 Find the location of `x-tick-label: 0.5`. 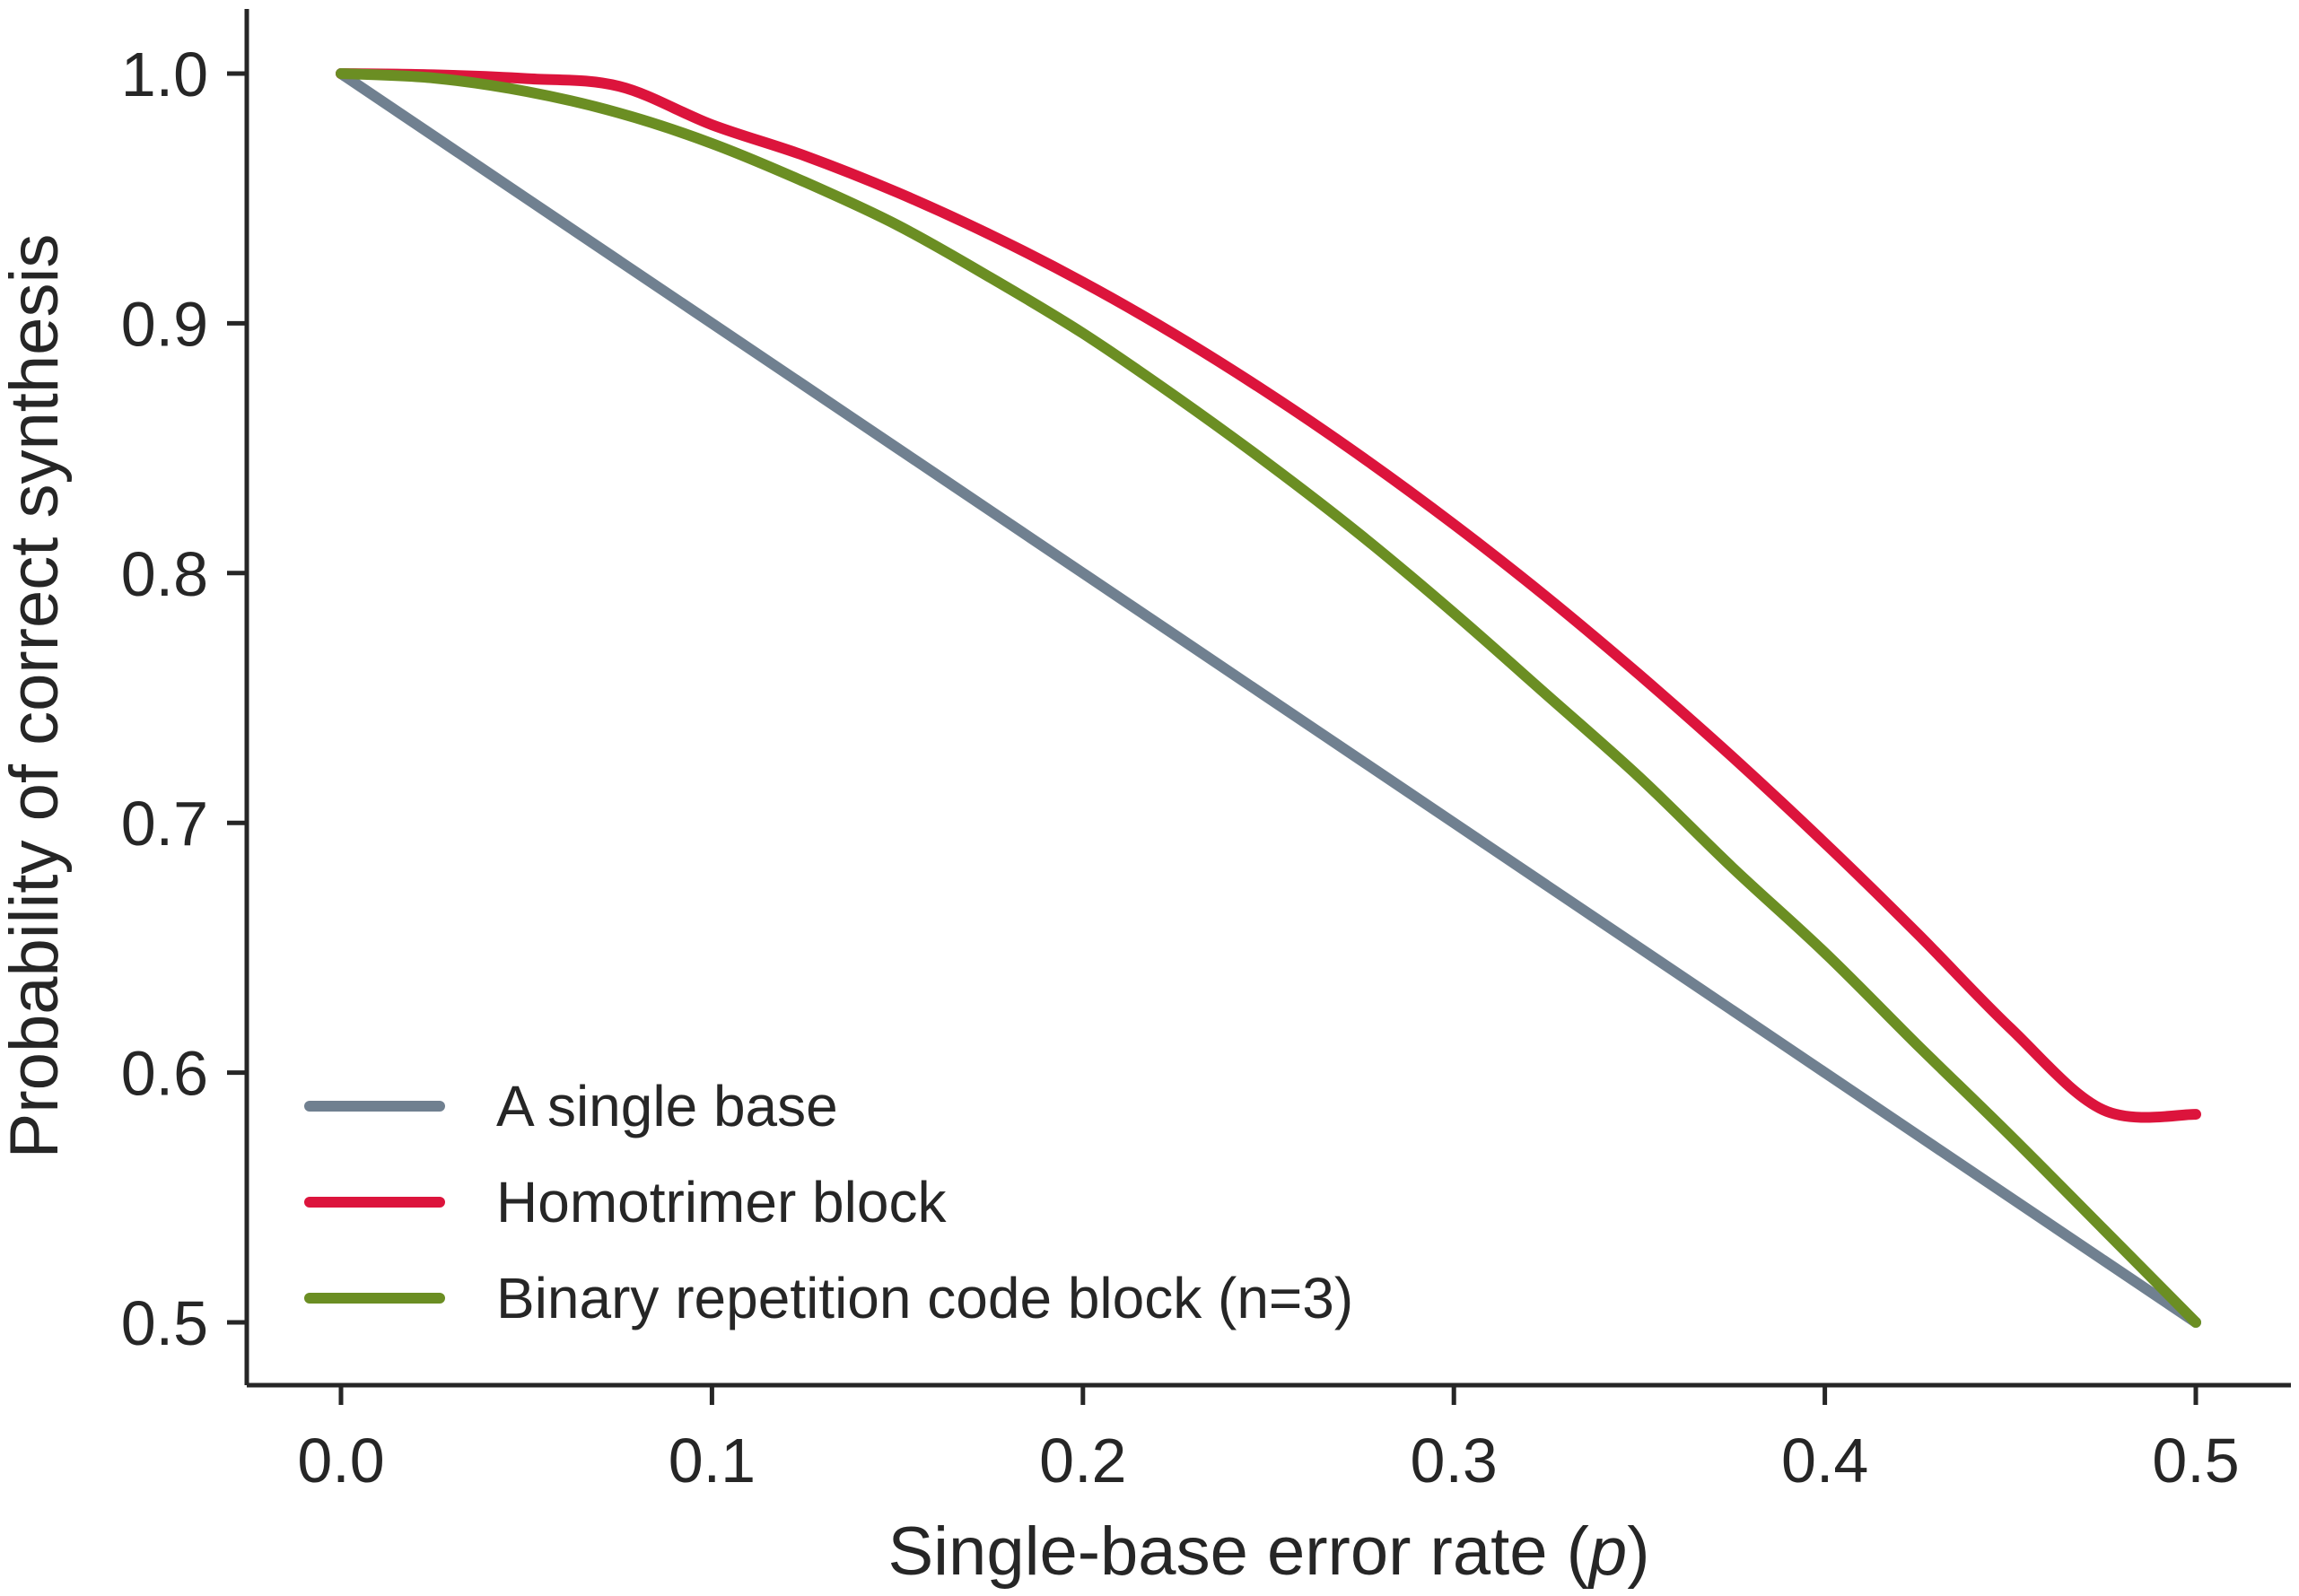

x-tick-label: 0.5 is located at coordinates (2195, 1461).